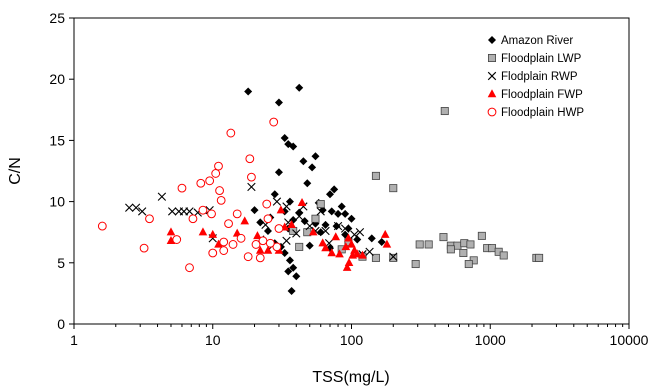 The width and height of the screenshot is (653, 386). What do you see at coordinates (57, 202) in the screenshot?
I see `y-tick-label: 10` at bounding box center [57, 202].